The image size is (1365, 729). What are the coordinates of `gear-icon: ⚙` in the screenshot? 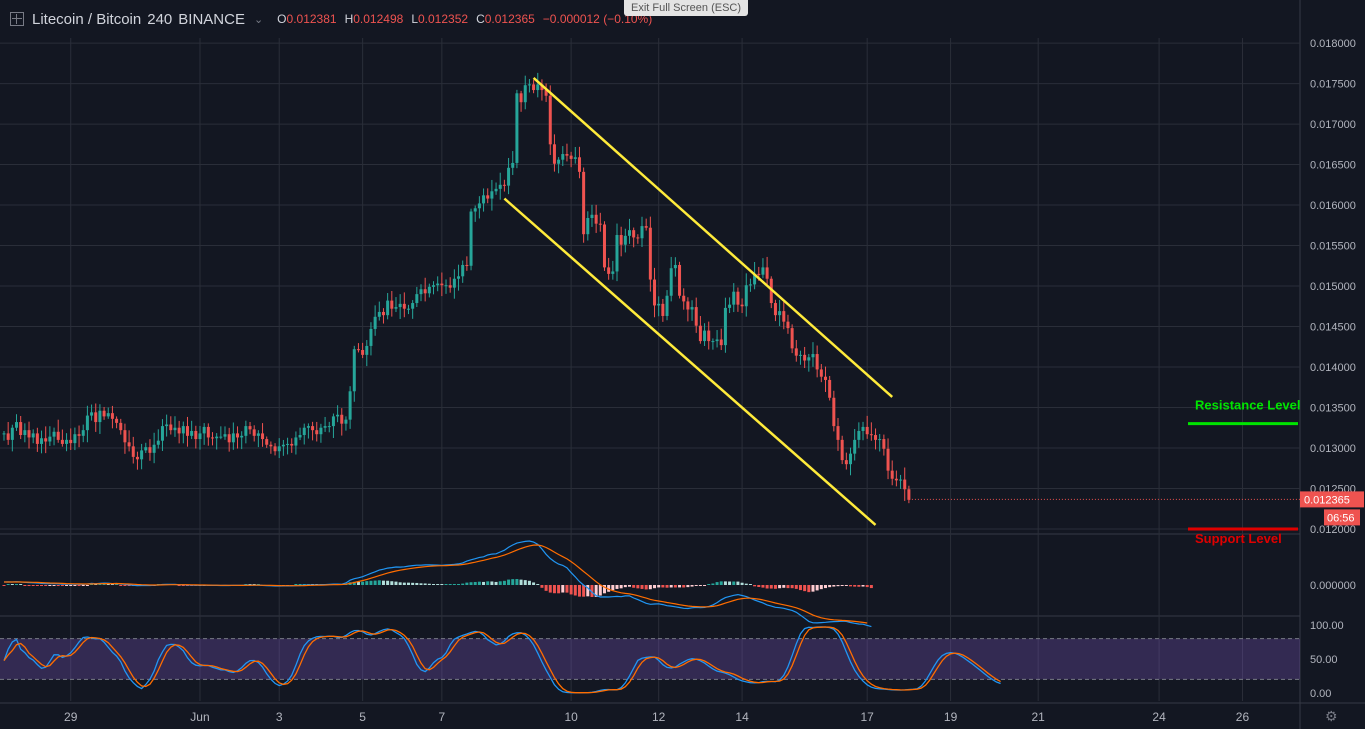 It's located at (1331, 716).